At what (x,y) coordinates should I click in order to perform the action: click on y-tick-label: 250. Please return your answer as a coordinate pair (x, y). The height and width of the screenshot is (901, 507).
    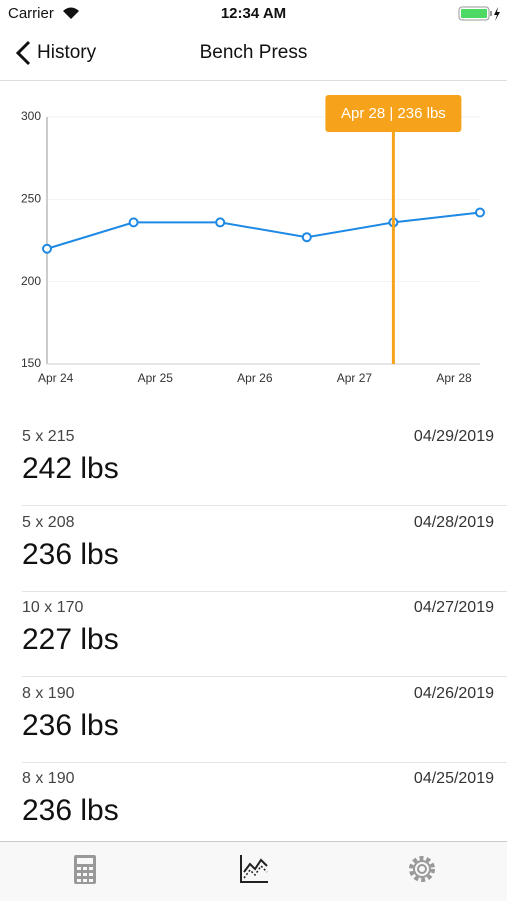
    Looking at the image, I should click on (31, 199).